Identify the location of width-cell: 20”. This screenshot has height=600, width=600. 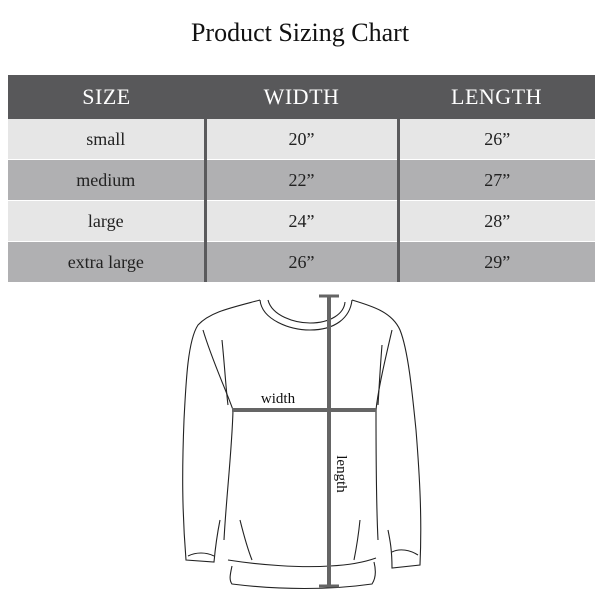
(300, 139).